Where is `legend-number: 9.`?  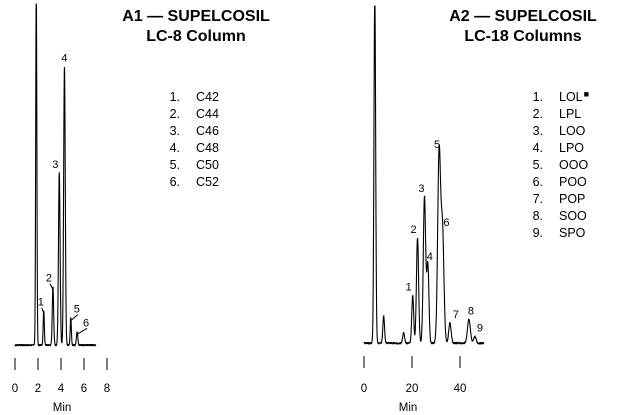
legend-number: 9. is located at coordinates (538, 233).